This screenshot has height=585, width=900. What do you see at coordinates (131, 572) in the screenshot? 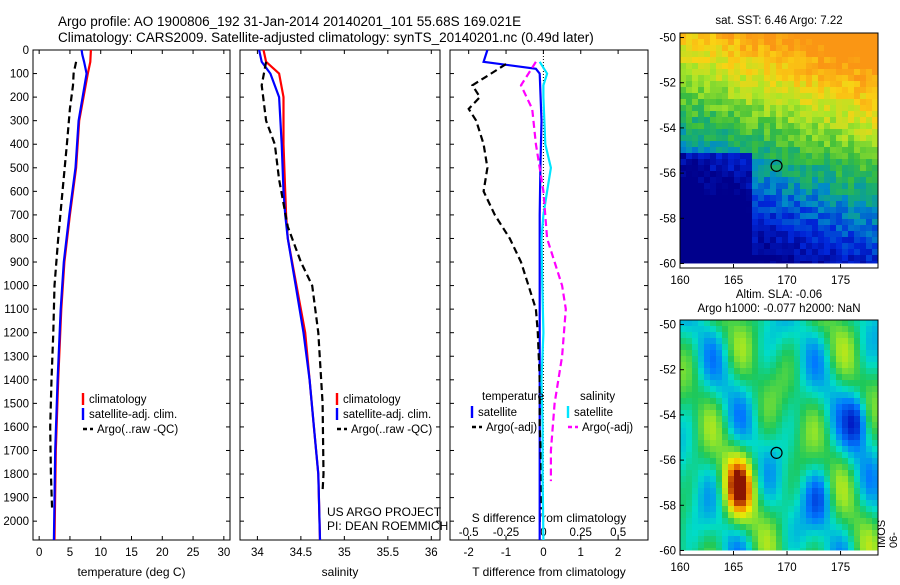
I see `x-axis-label: temperature (deg C)` at bounding box center [131, 572].